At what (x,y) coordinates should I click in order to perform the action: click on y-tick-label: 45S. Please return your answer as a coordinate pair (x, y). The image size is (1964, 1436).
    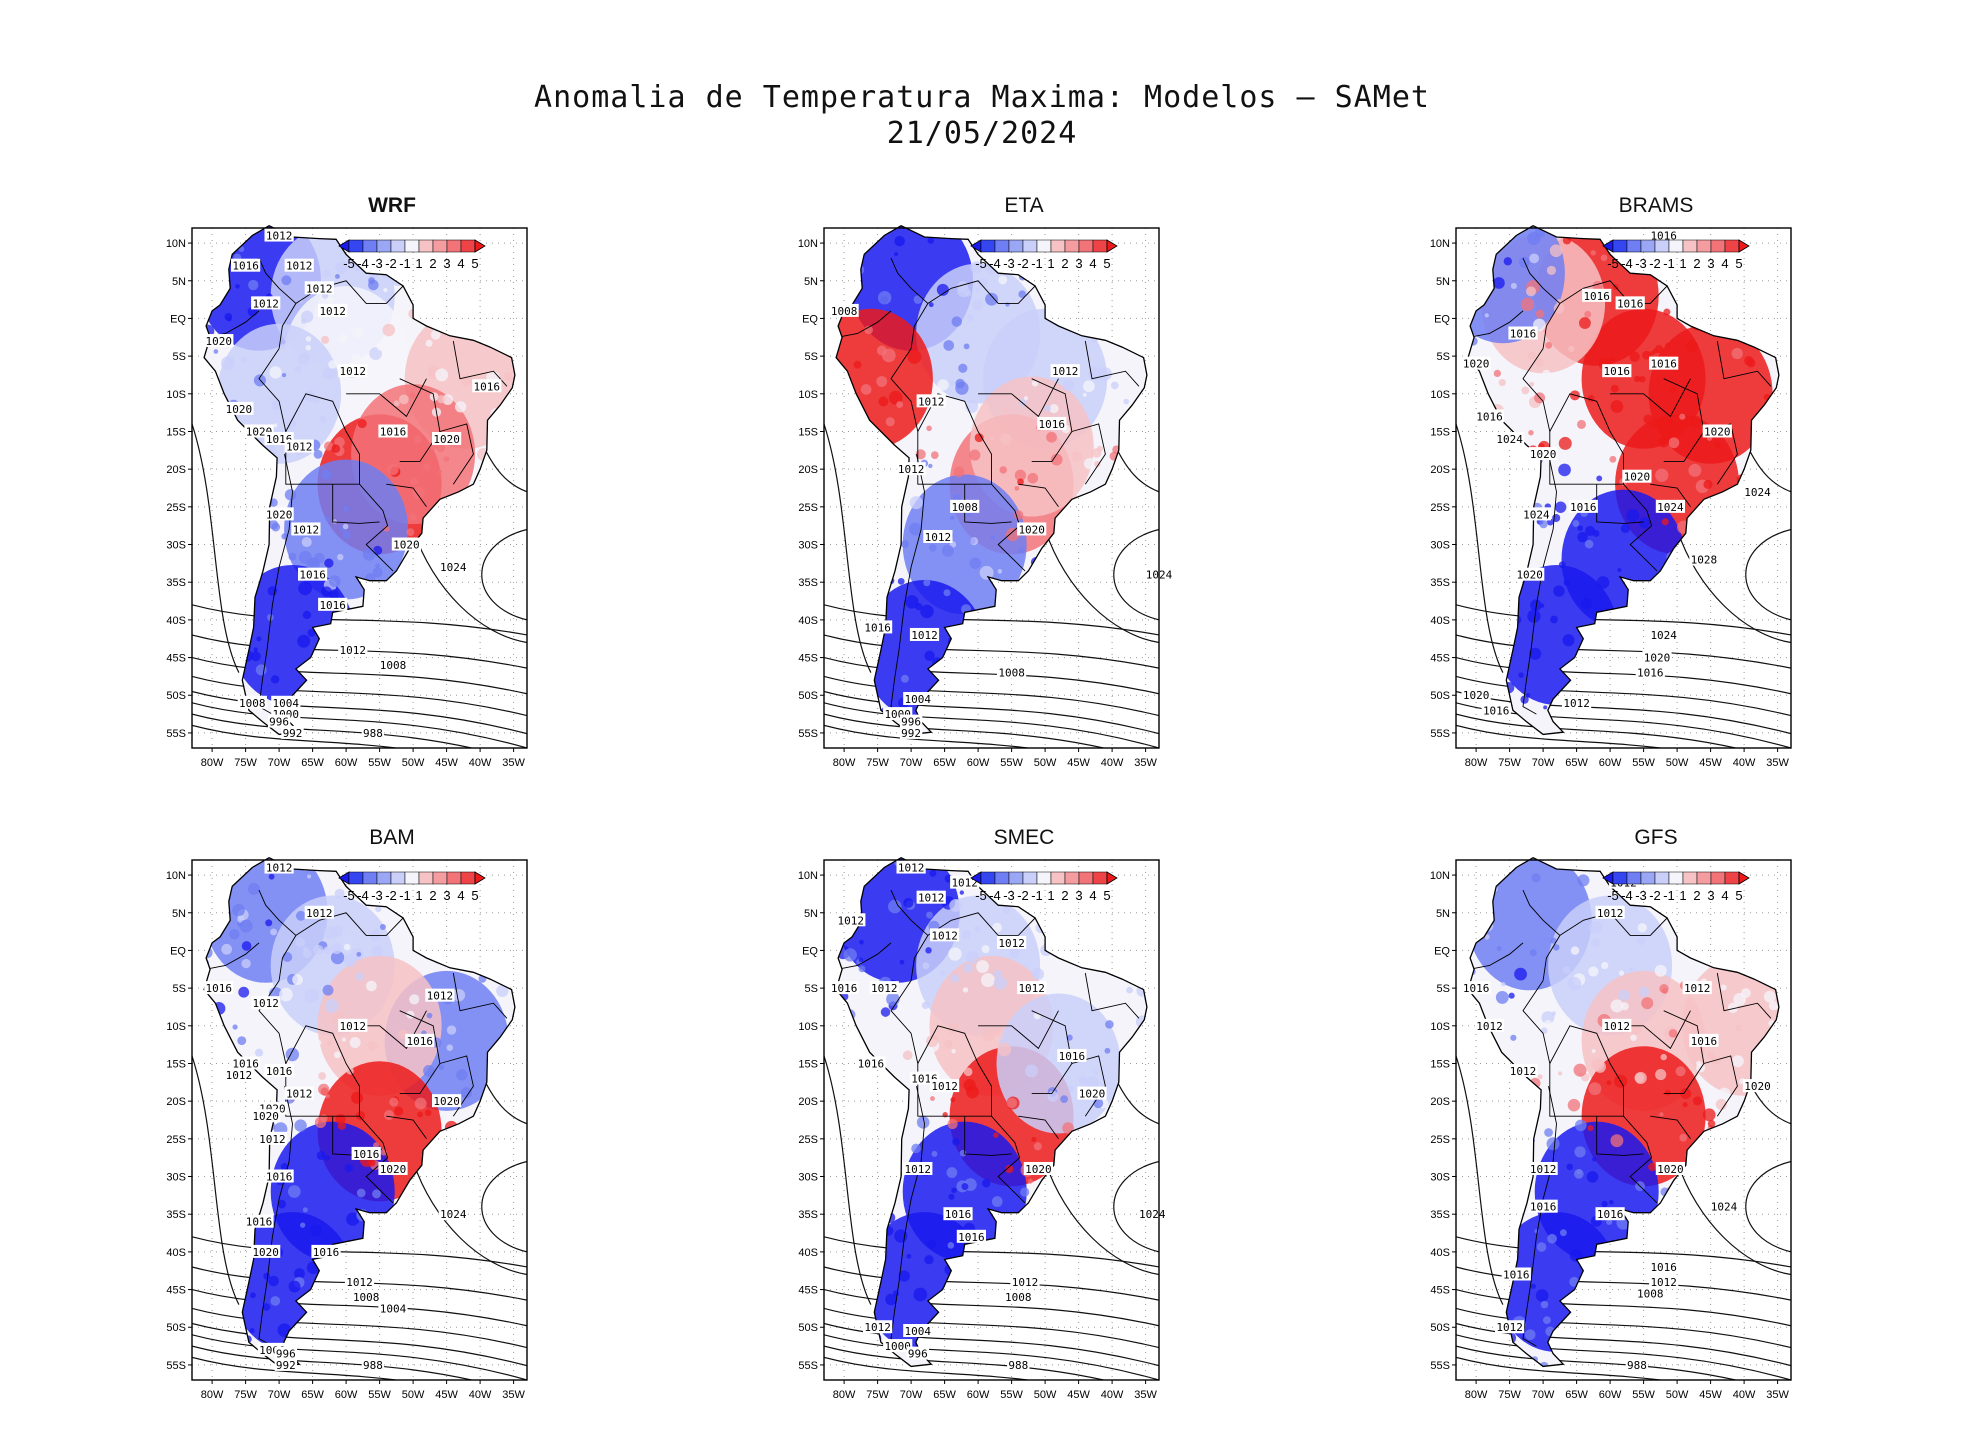
    Looking at the image, I should click on (1440, 1291).